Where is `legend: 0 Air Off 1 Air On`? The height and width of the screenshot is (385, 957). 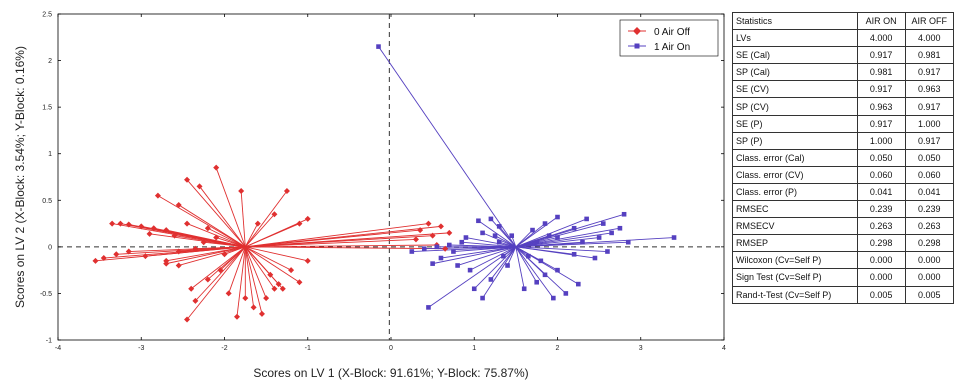 legend: 0 Air Off 1 Air On is located at coordinates (669, 38).